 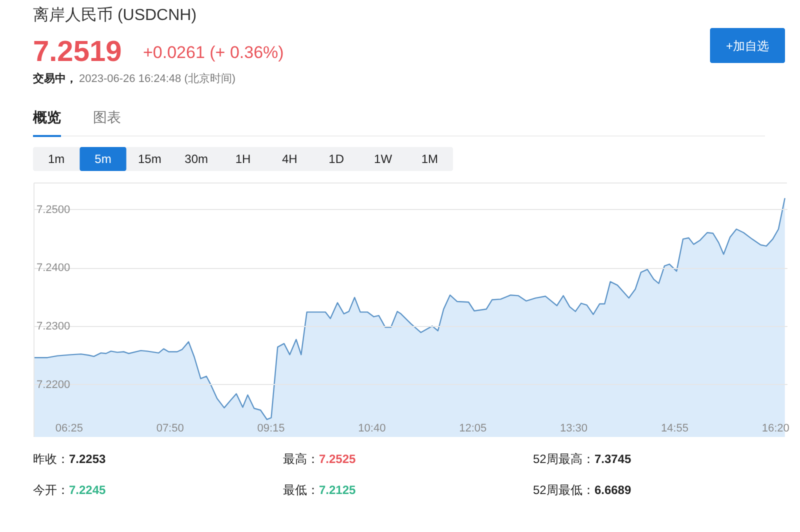 What do you see at coordinates (383, 159) in the screenshot?
I see `text: 1W` at bounding box center [383, 159].